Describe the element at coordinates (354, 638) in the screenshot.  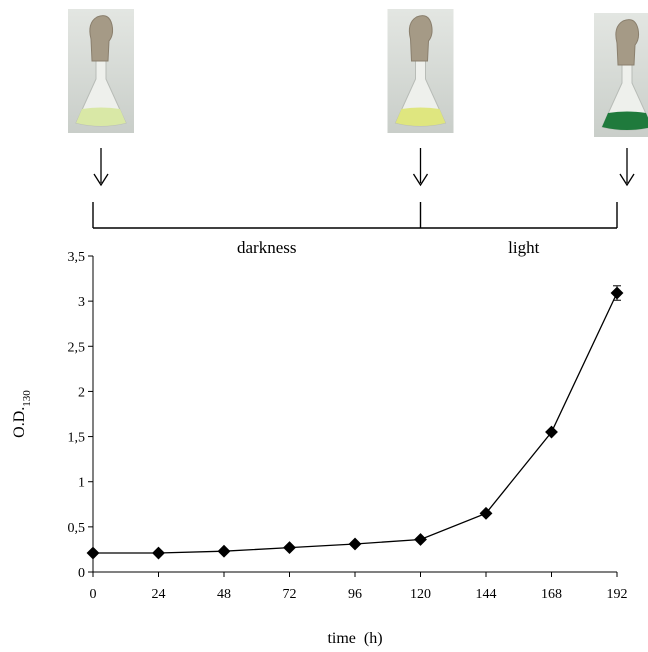
I see `x-axis-title: time (h)` at that location.